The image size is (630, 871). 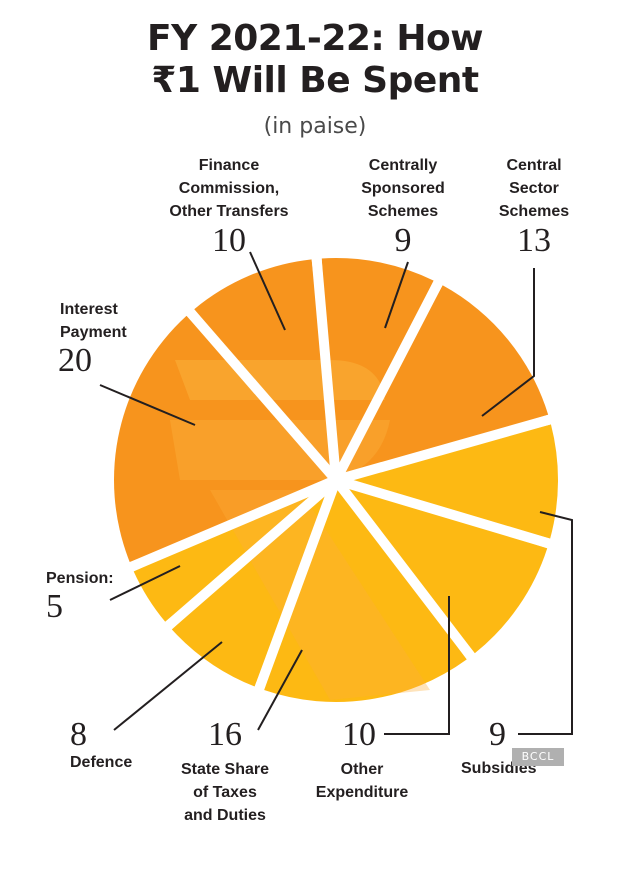 I want to click on watermark-badge: BCCL, so click(x=538, y=757).